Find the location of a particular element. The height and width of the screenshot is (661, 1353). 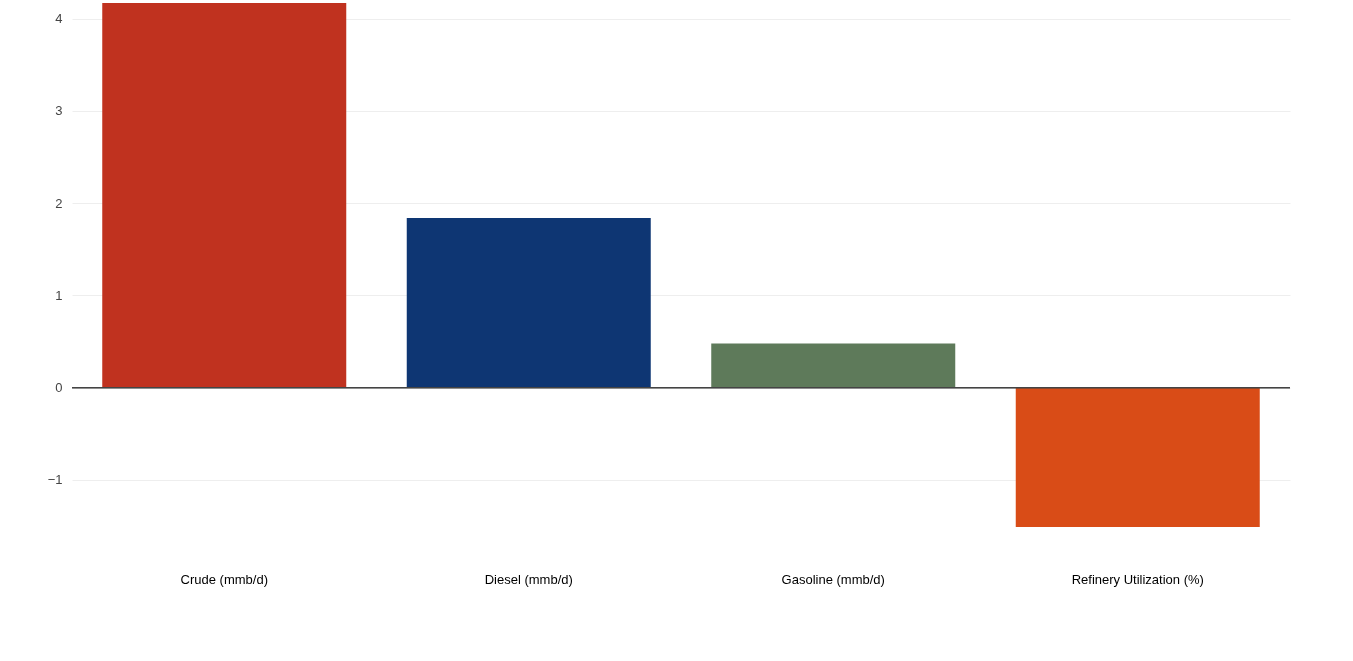

x-tick-label: Gasoline (mmb/d) is located at coordinates (833, 579).